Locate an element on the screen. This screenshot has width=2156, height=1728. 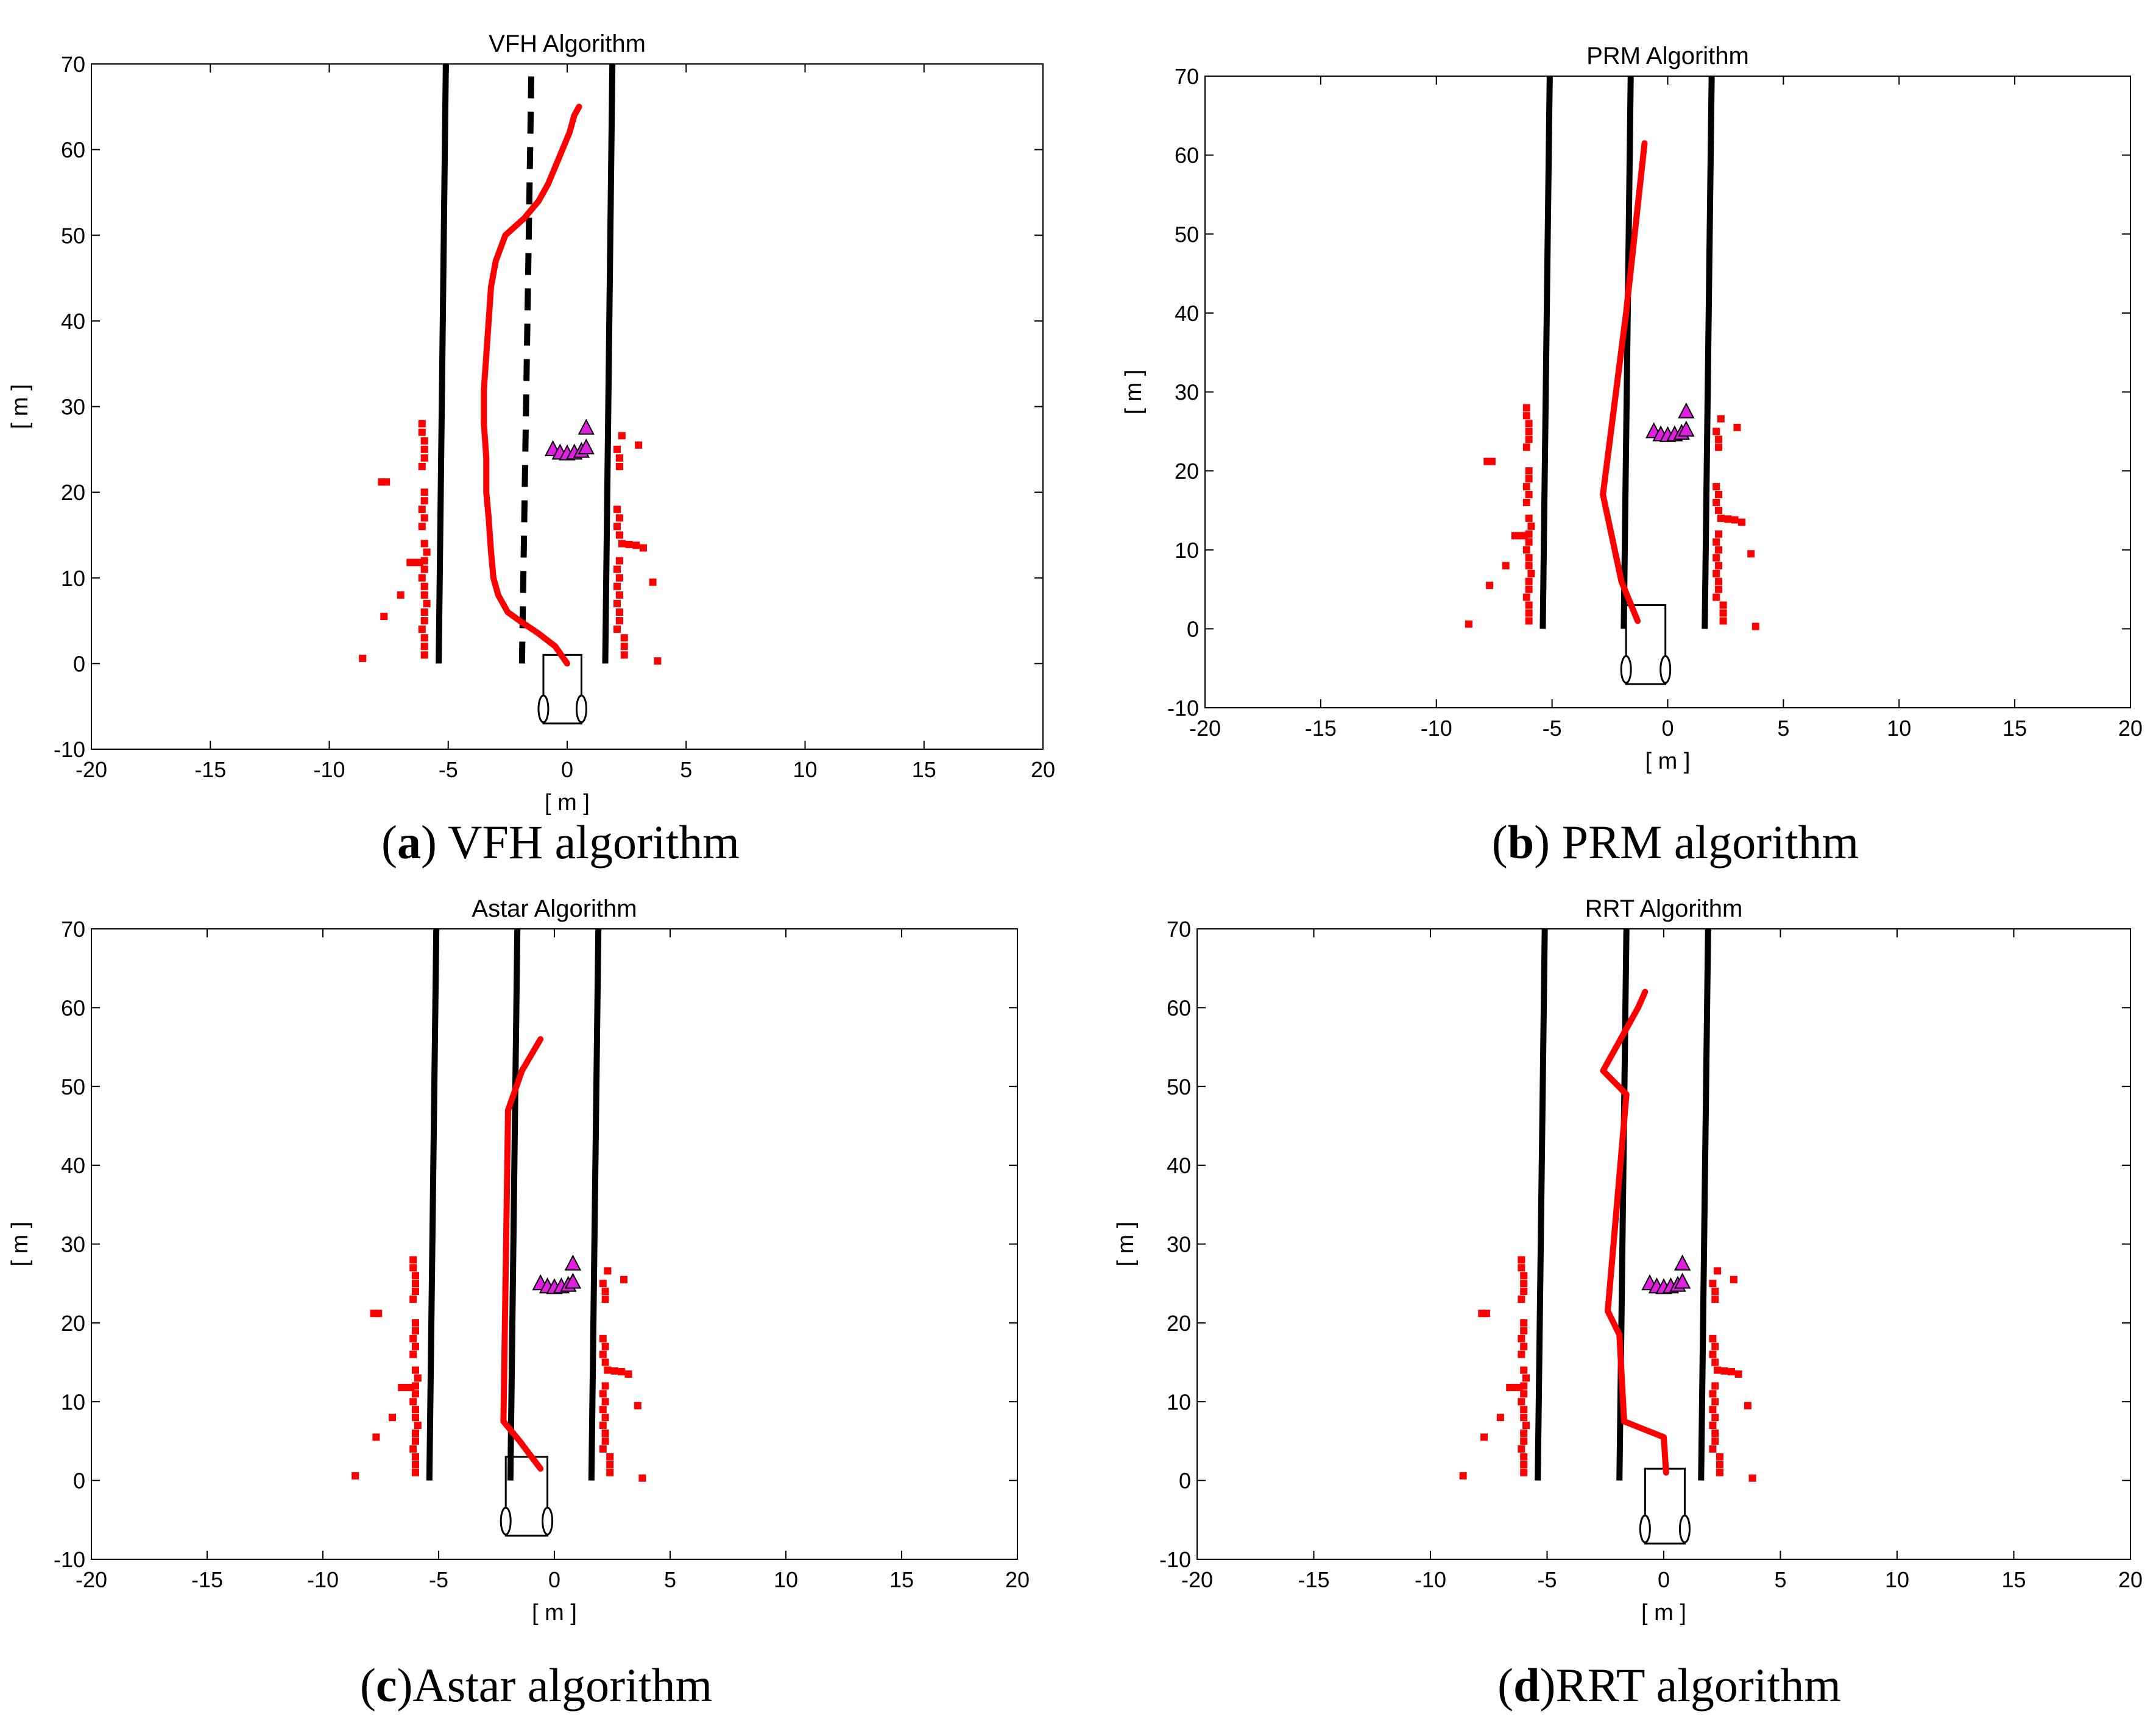
x-tick-label: -15 is located at coordinates (1321, 728).